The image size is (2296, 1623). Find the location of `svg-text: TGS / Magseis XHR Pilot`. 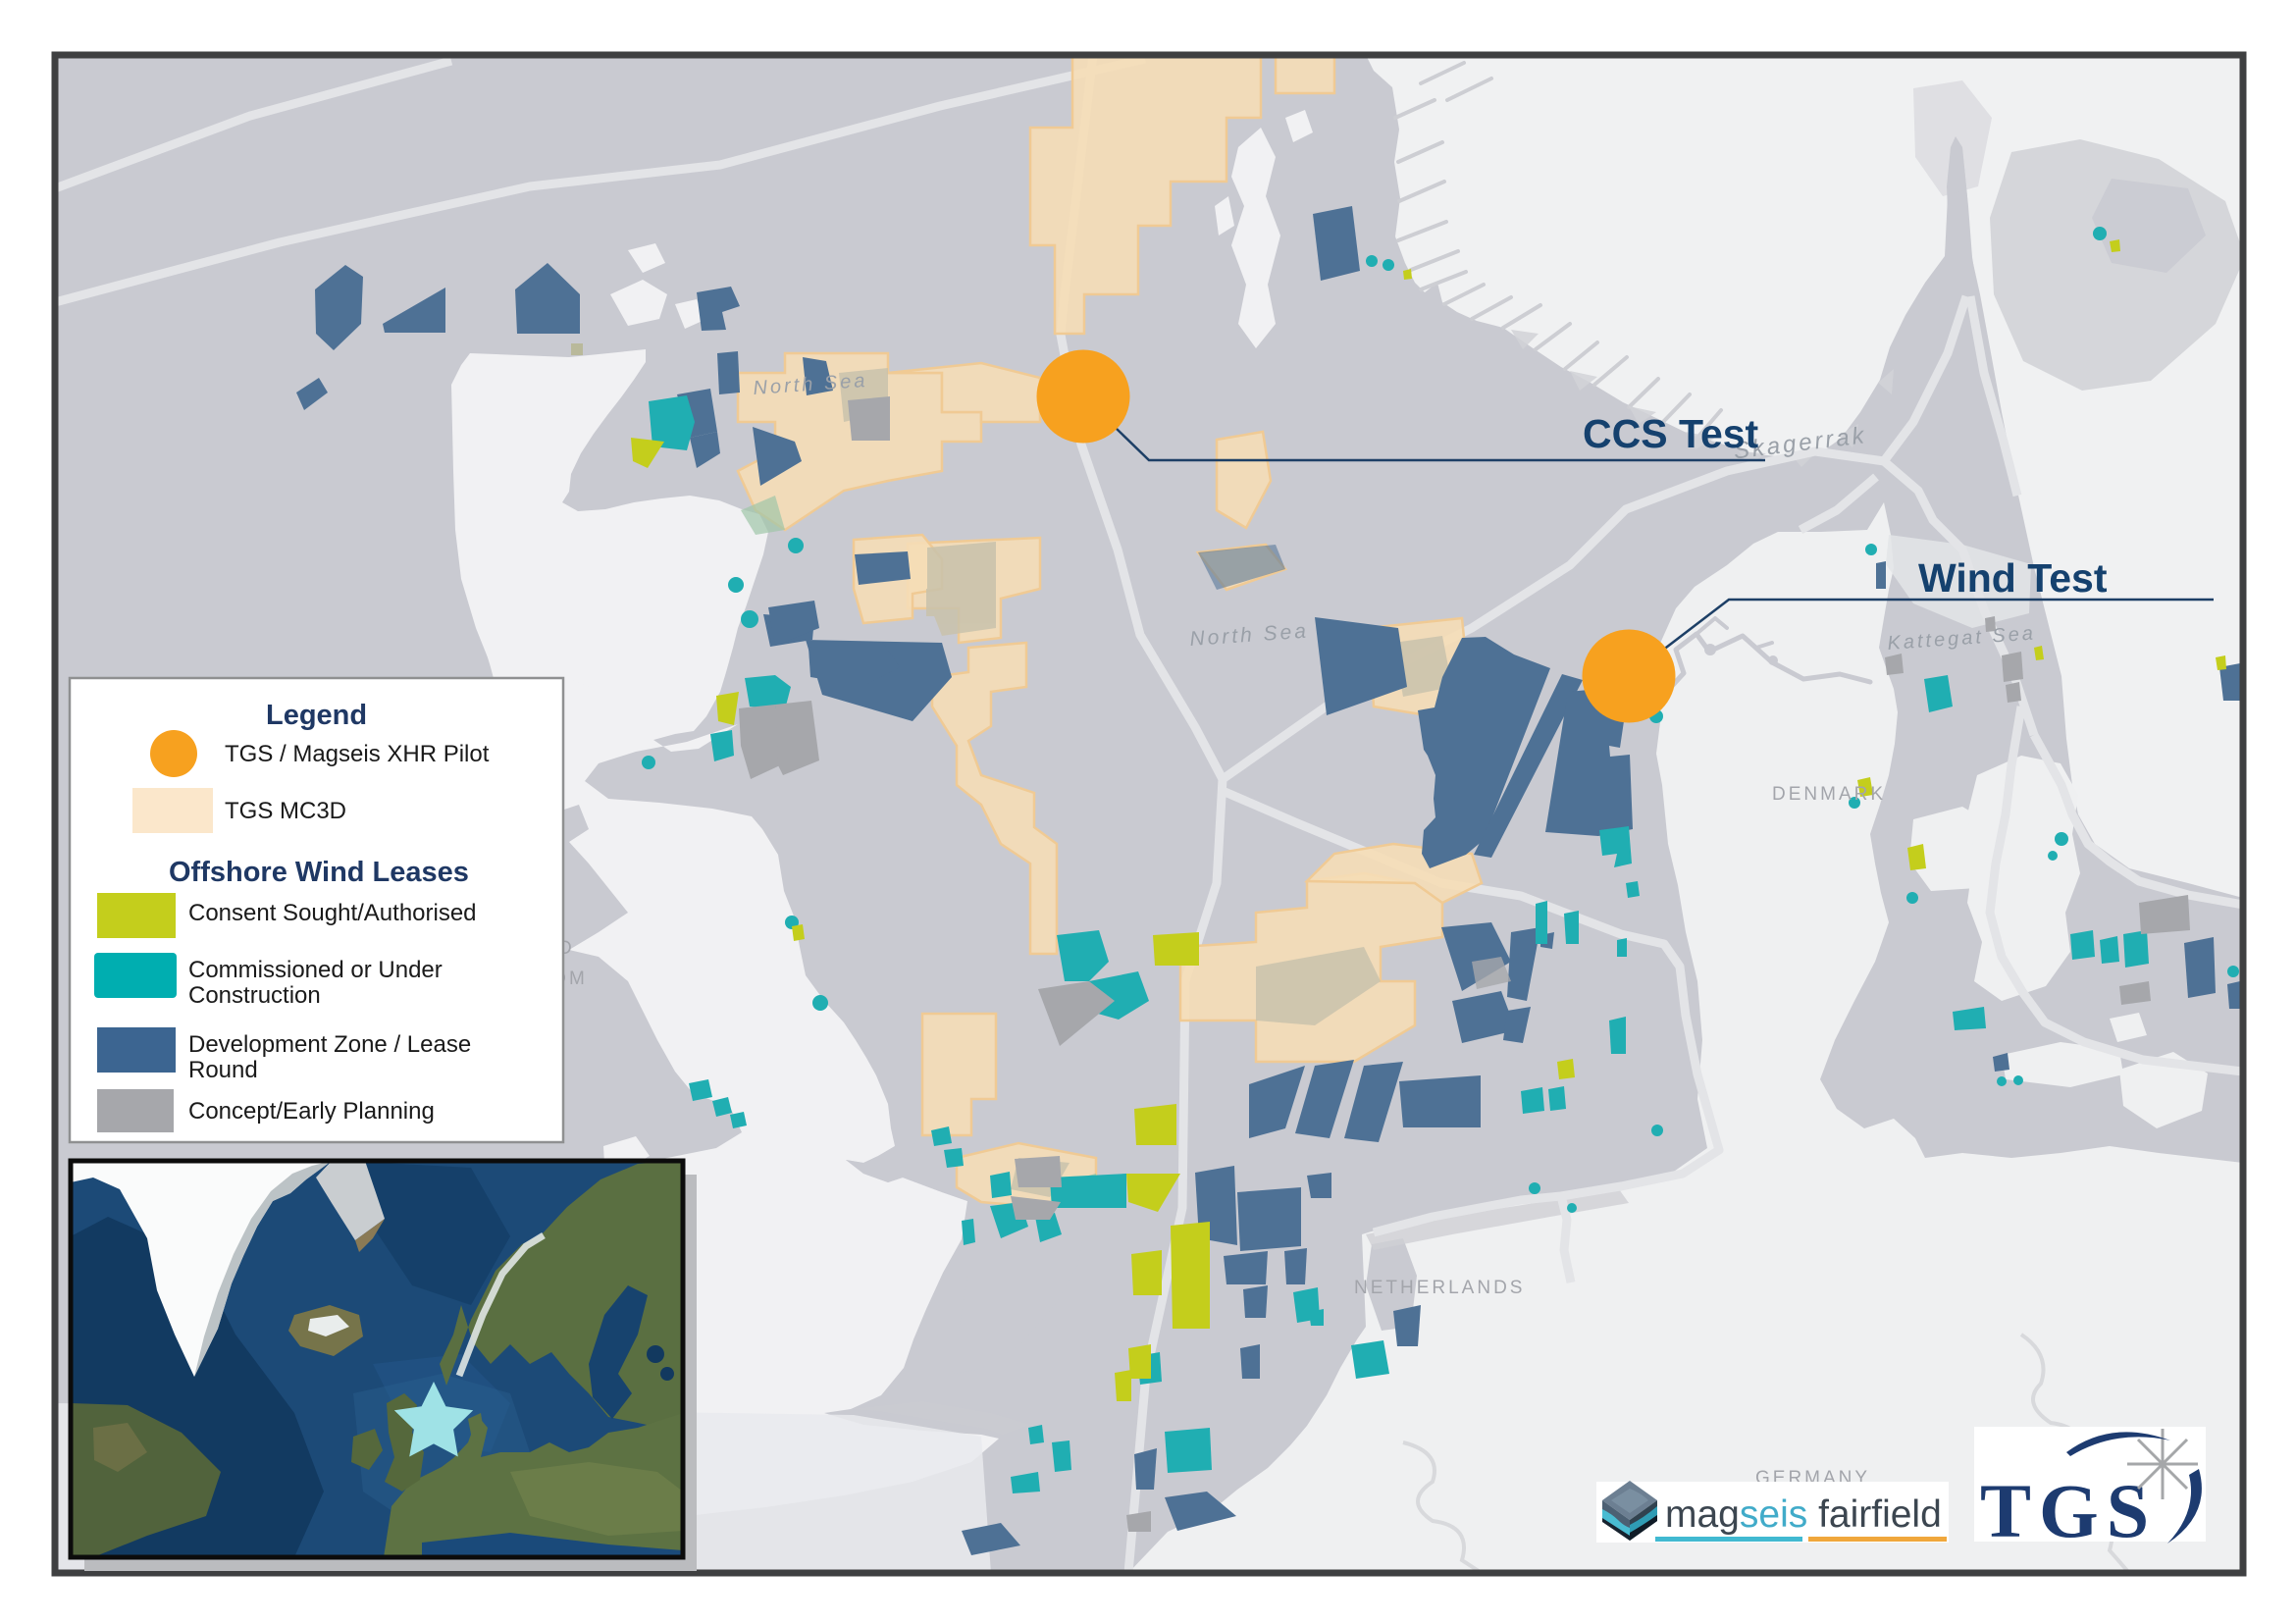

svg-text: TGS / Magseis XHR Pilot is located at coordinates (357, 754).